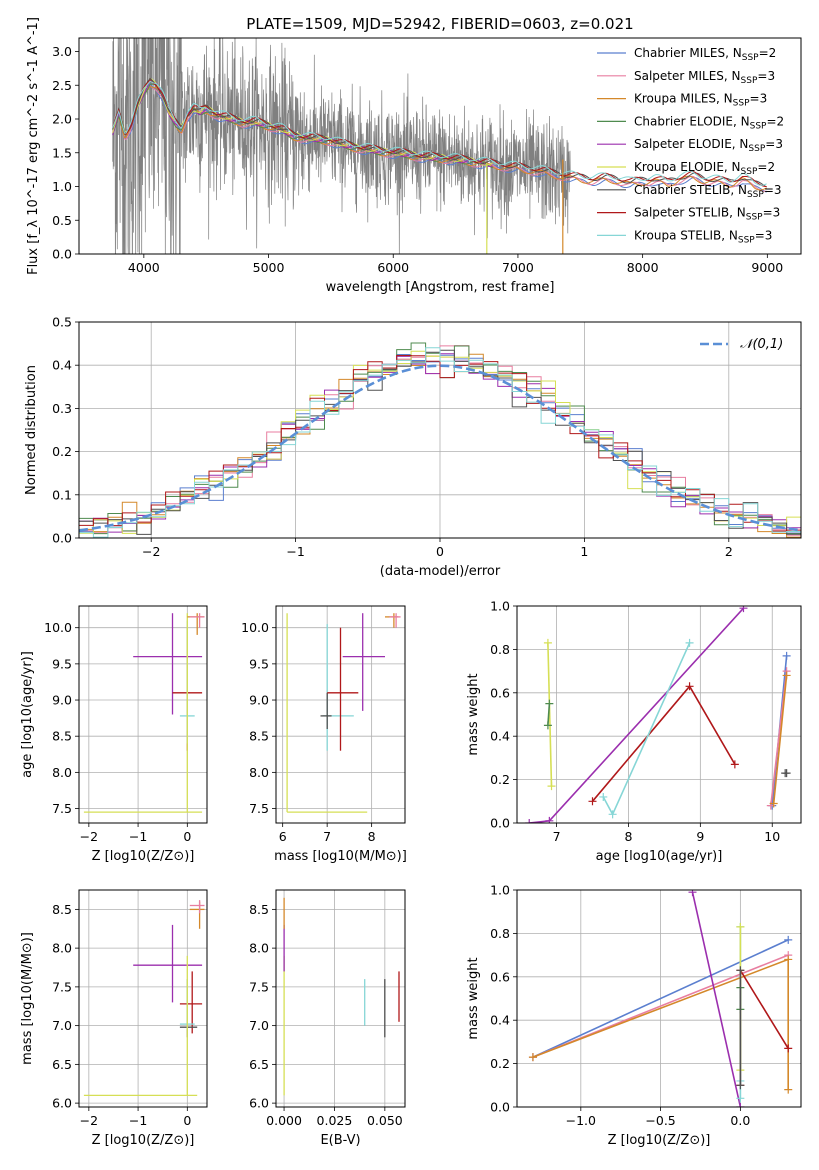  I want to click on tick-label-y: 2.0, so click(62, 119).